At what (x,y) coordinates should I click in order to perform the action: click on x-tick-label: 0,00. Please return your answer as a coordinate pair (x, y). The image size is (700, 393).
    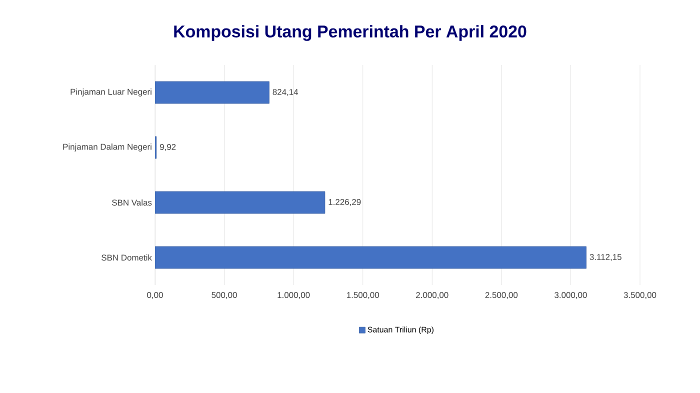
    Looking at the image, I should click on (155, 296).